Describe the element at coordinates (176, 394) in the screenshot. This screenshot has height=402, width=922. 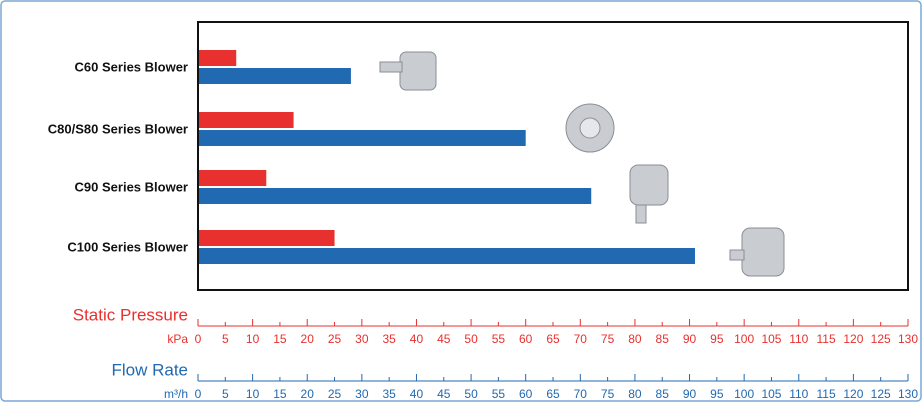
I see `axis-unit: m³/h` at that location.